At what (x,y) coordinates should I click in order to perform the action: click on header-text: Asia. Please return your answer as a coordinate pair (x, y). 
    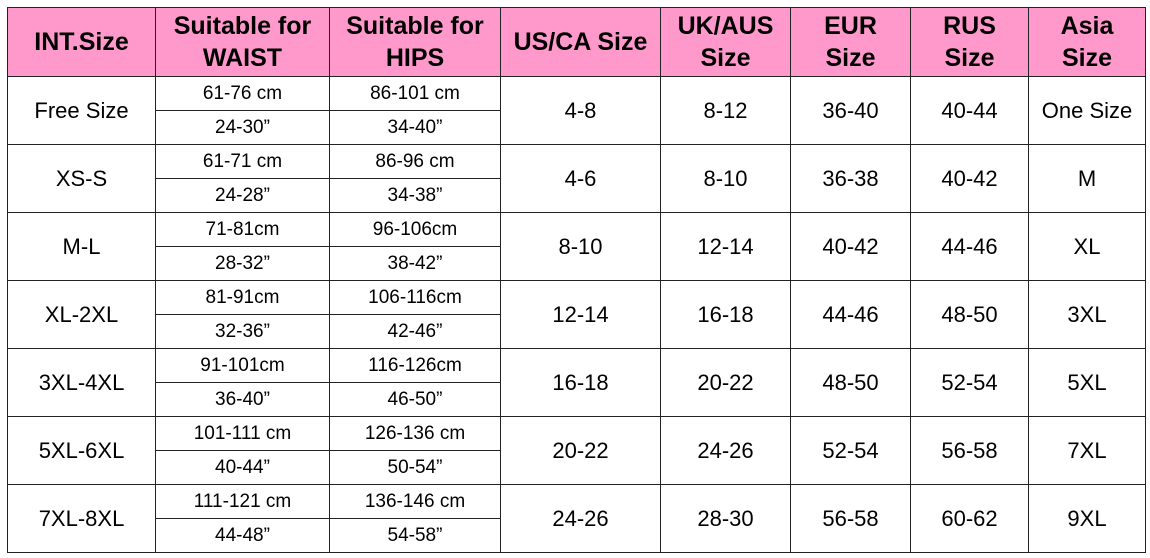
    Looking at the image, I should click on (1087, 26).